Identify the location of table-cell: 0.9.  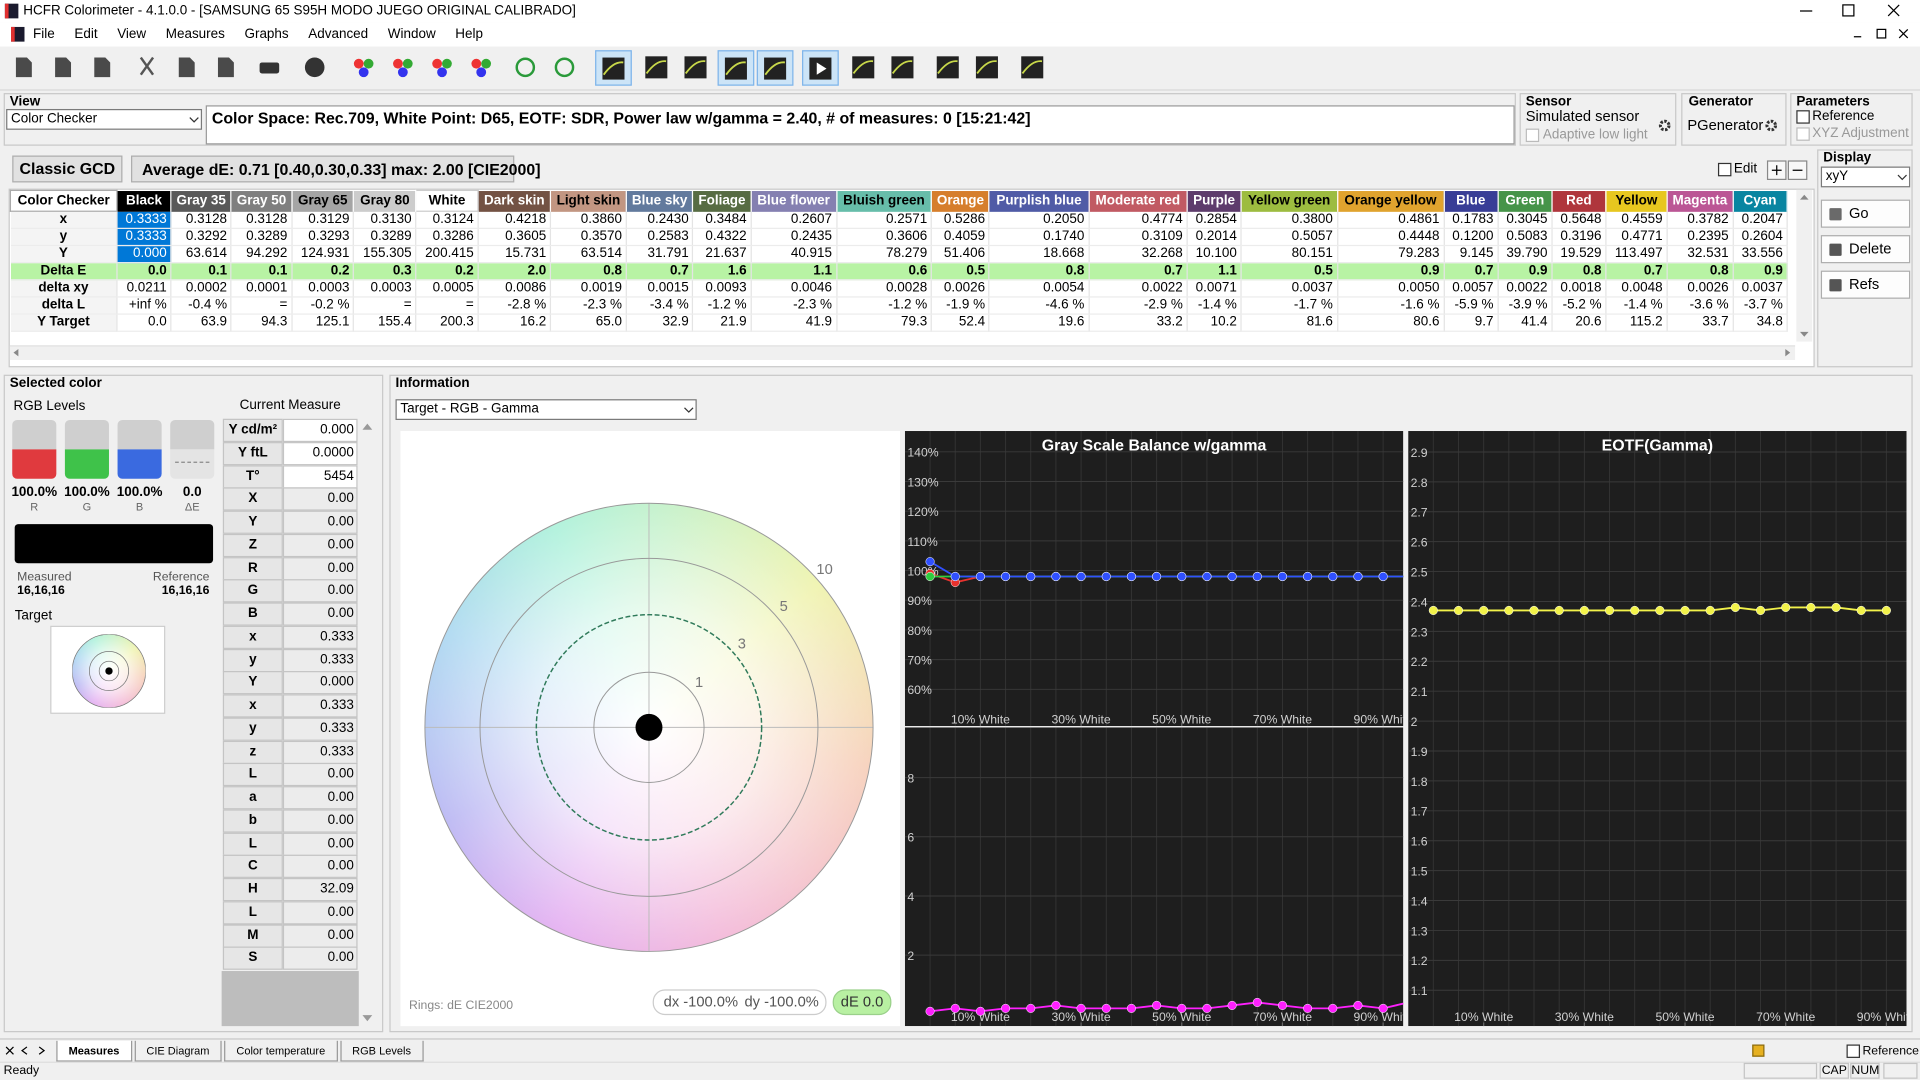
(1391, 271).